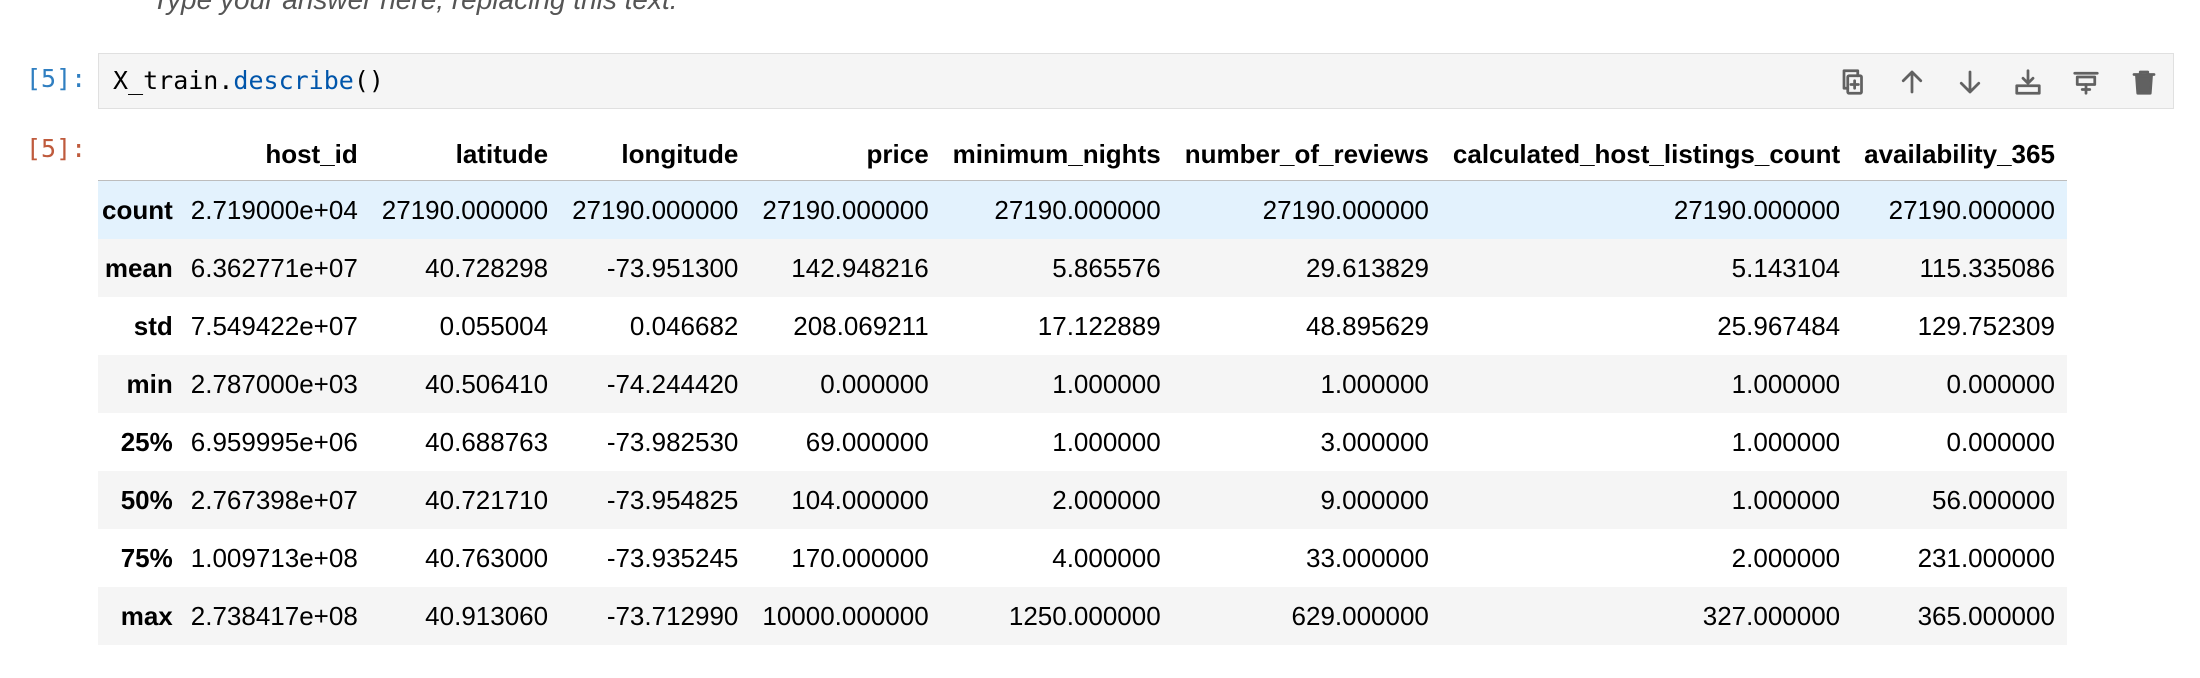  Describe the element at coordinates (487, 499) in the screenshot. I see `table-cell: 40.721710` at that location.